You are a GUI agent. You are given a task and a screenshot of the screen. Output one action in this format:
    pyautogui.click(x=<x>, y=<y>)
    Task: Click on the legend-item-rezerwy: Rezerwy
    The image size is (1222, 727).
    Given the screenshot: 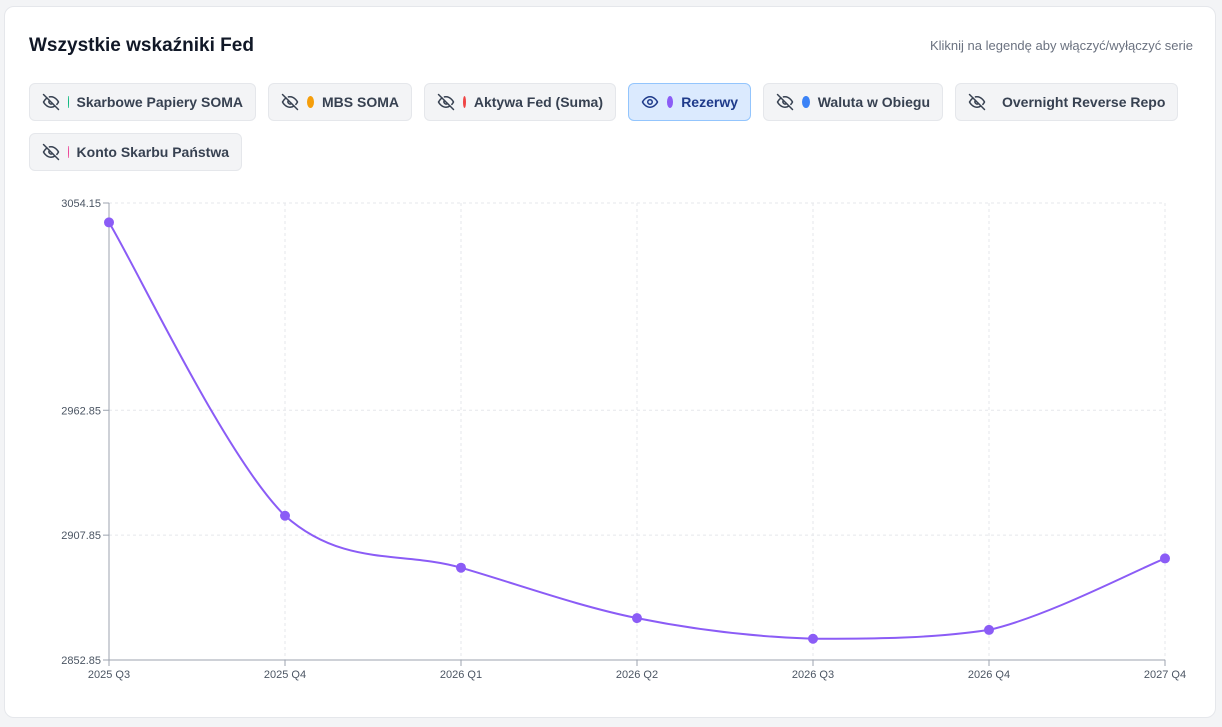 What is the action you would take?
    pyautogui.click(x=689, y=102)
    